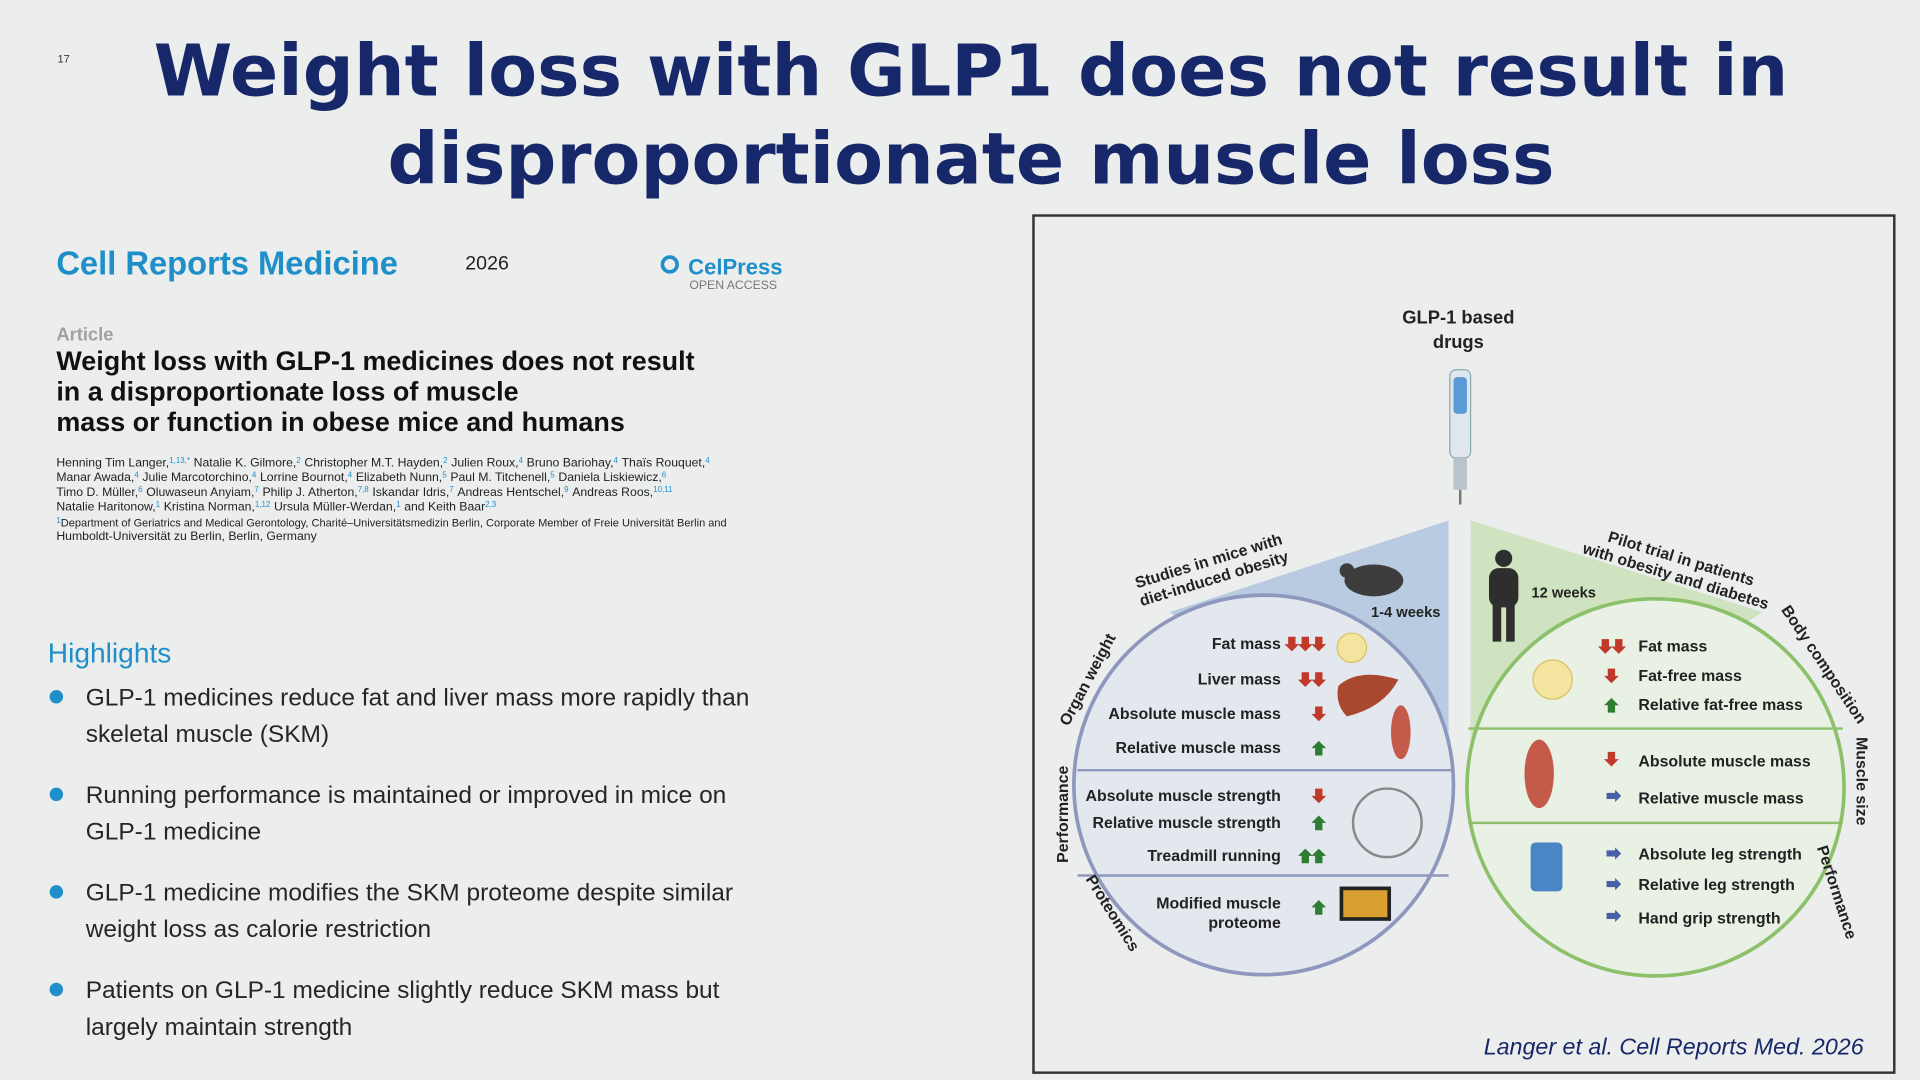  I want to click on mice-item: Liver mass, so click(1239, 679).